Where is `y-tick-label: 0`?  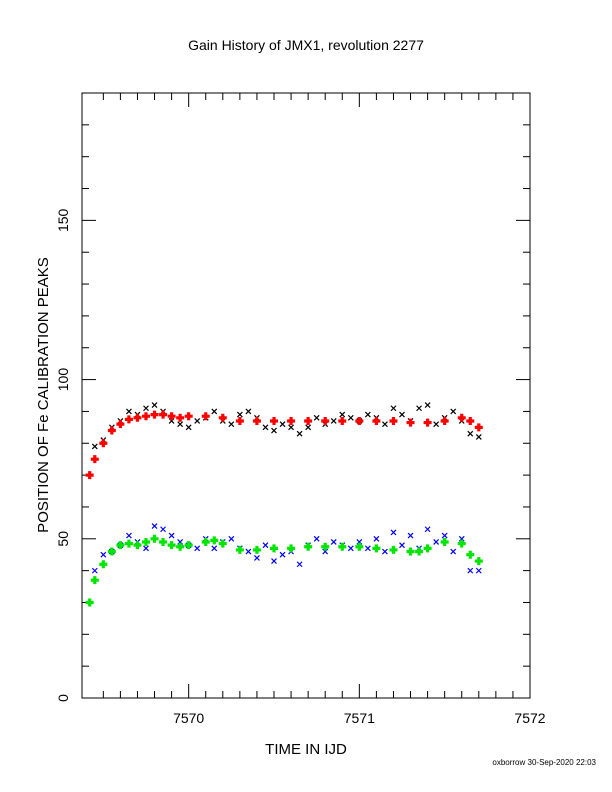 y-tick-label: 0 is located at coordinates (63, 698).